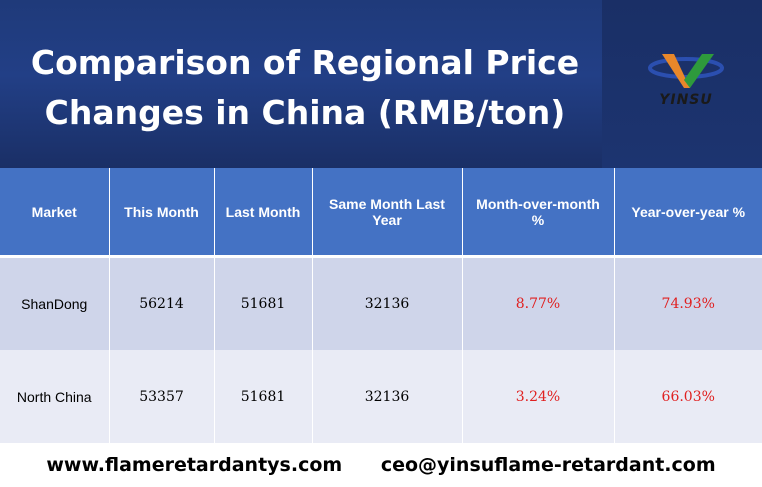 Image resolution: width=762 pixels, height=487 pixels. Describe the element at coordinates (548, 465) in the screenshot. I see `email-link: ceo@yinsuflame-retardant.com` at that location.